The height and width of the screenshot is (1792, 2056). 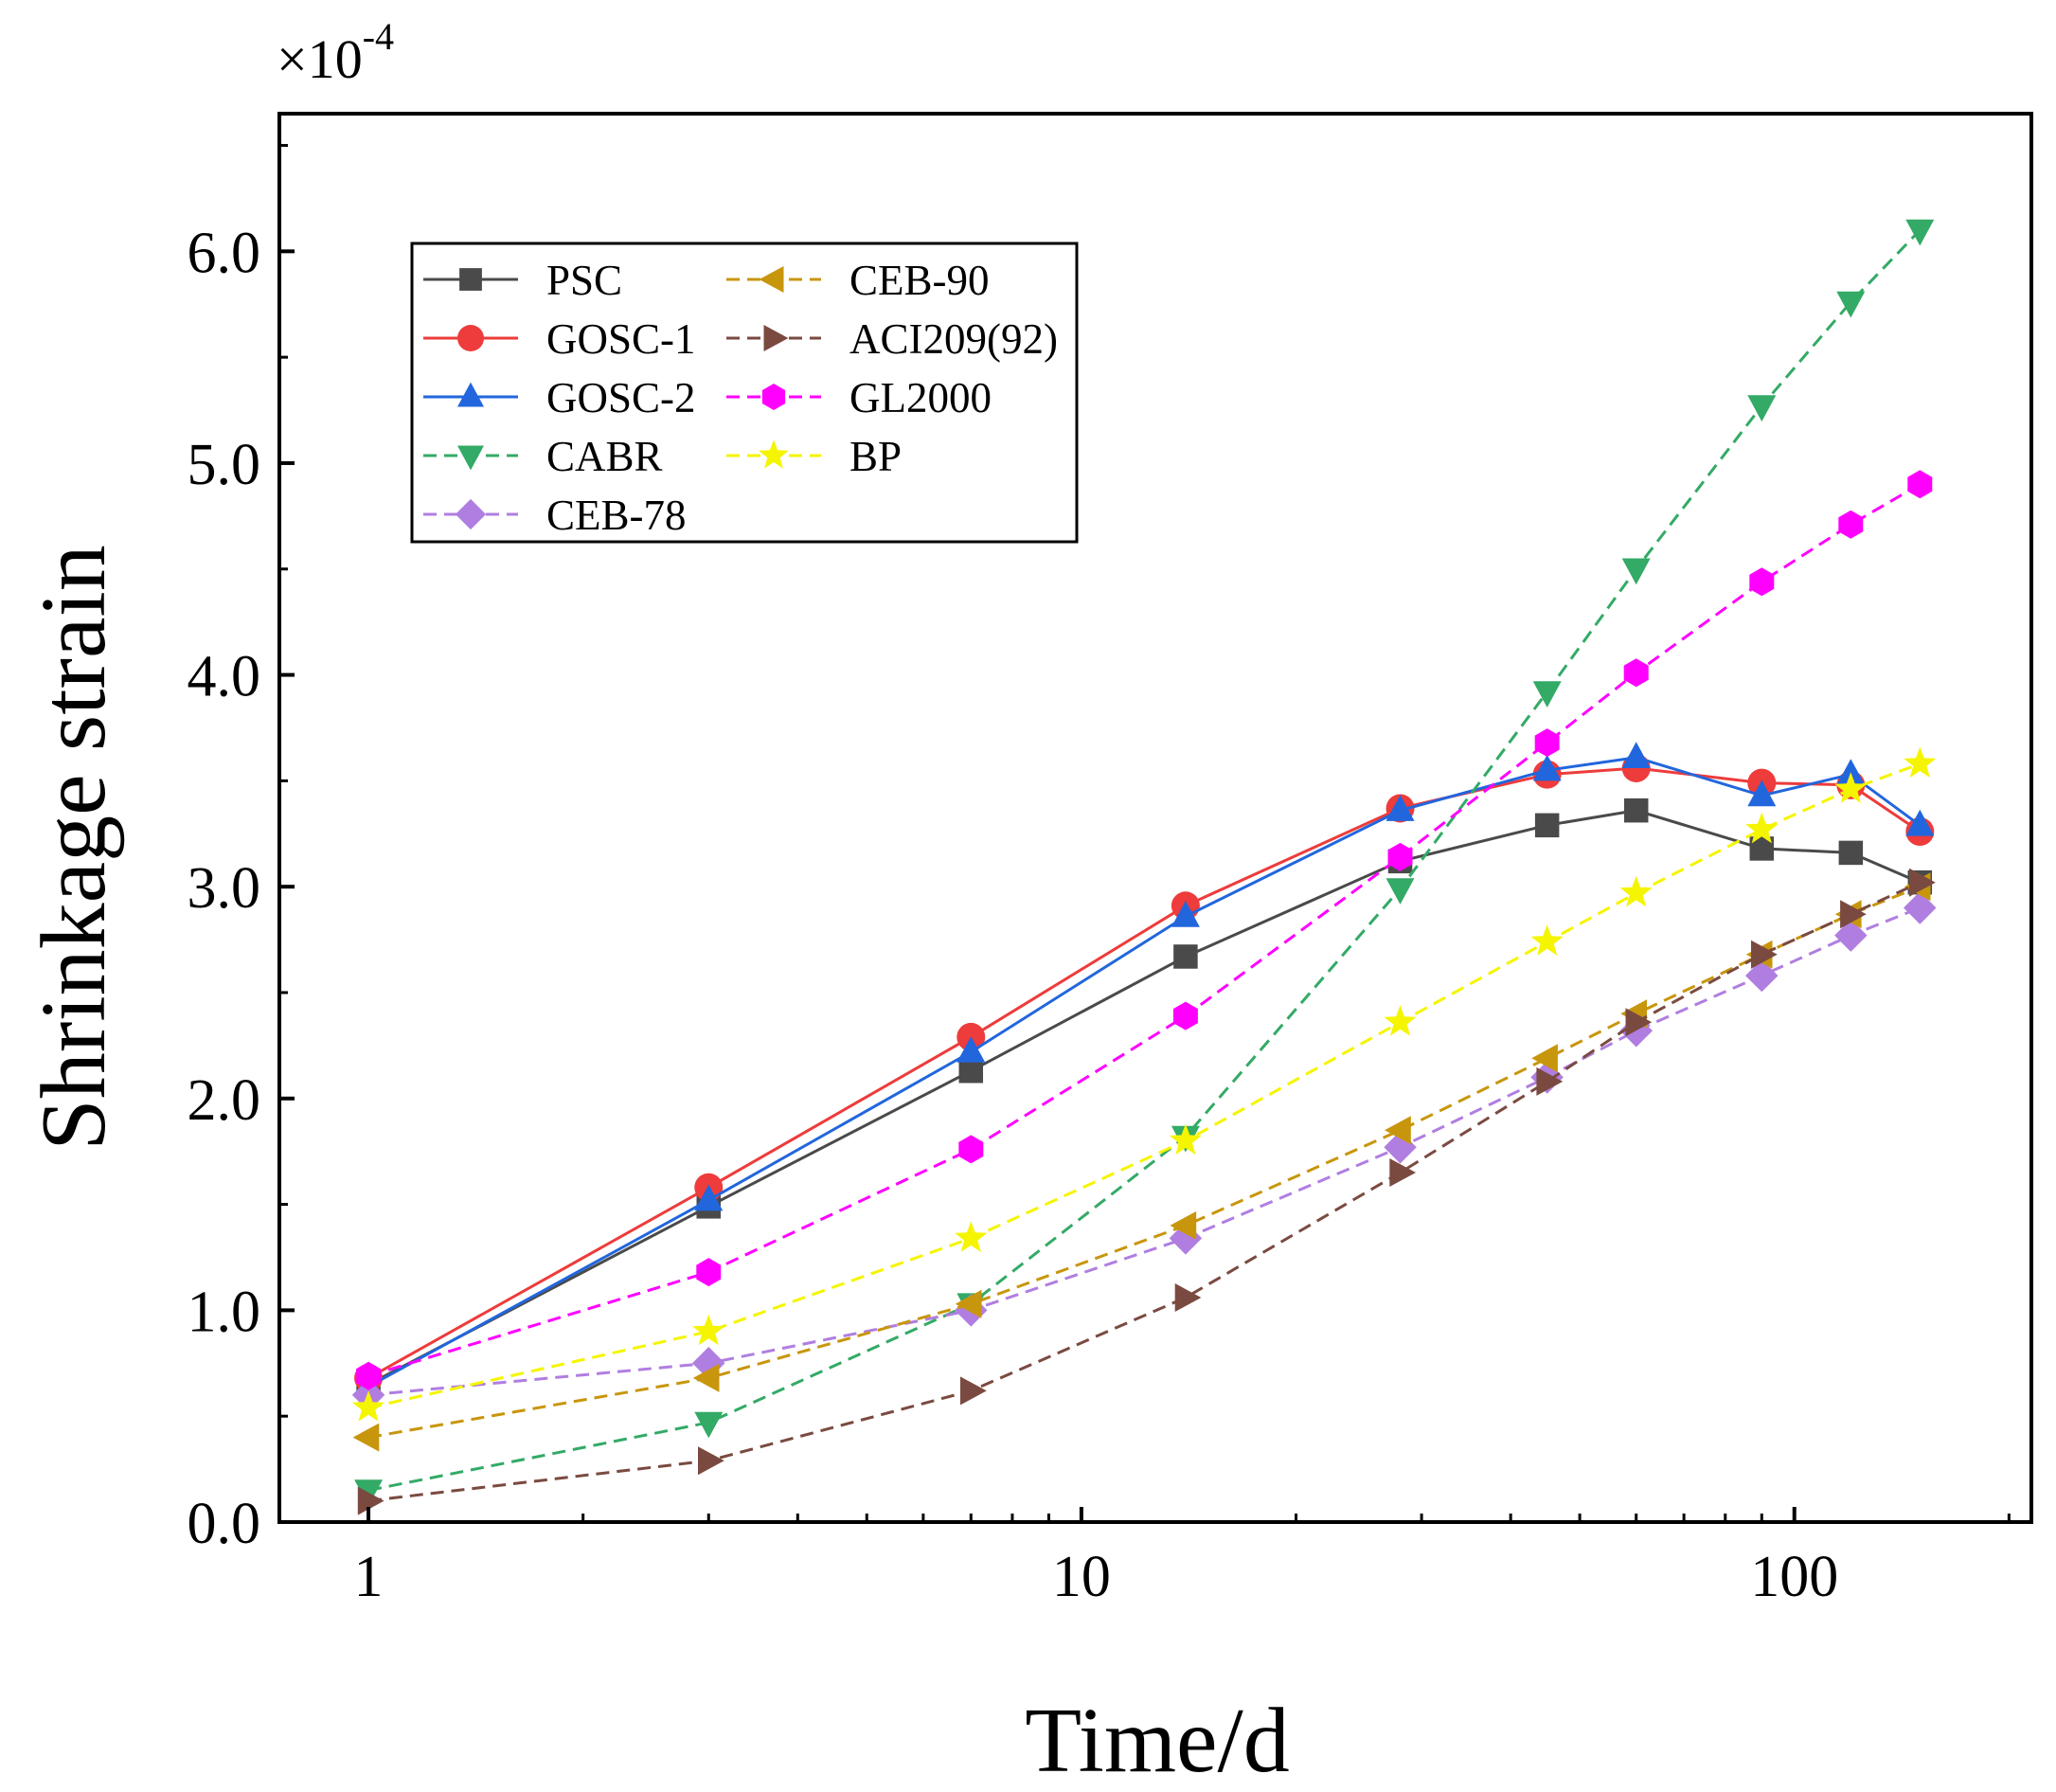 What do you see at coordinates (858, 280) in the screenshot?
I see `legend-item-ceb-90: CEB-90` at bounding box center [858, 280].